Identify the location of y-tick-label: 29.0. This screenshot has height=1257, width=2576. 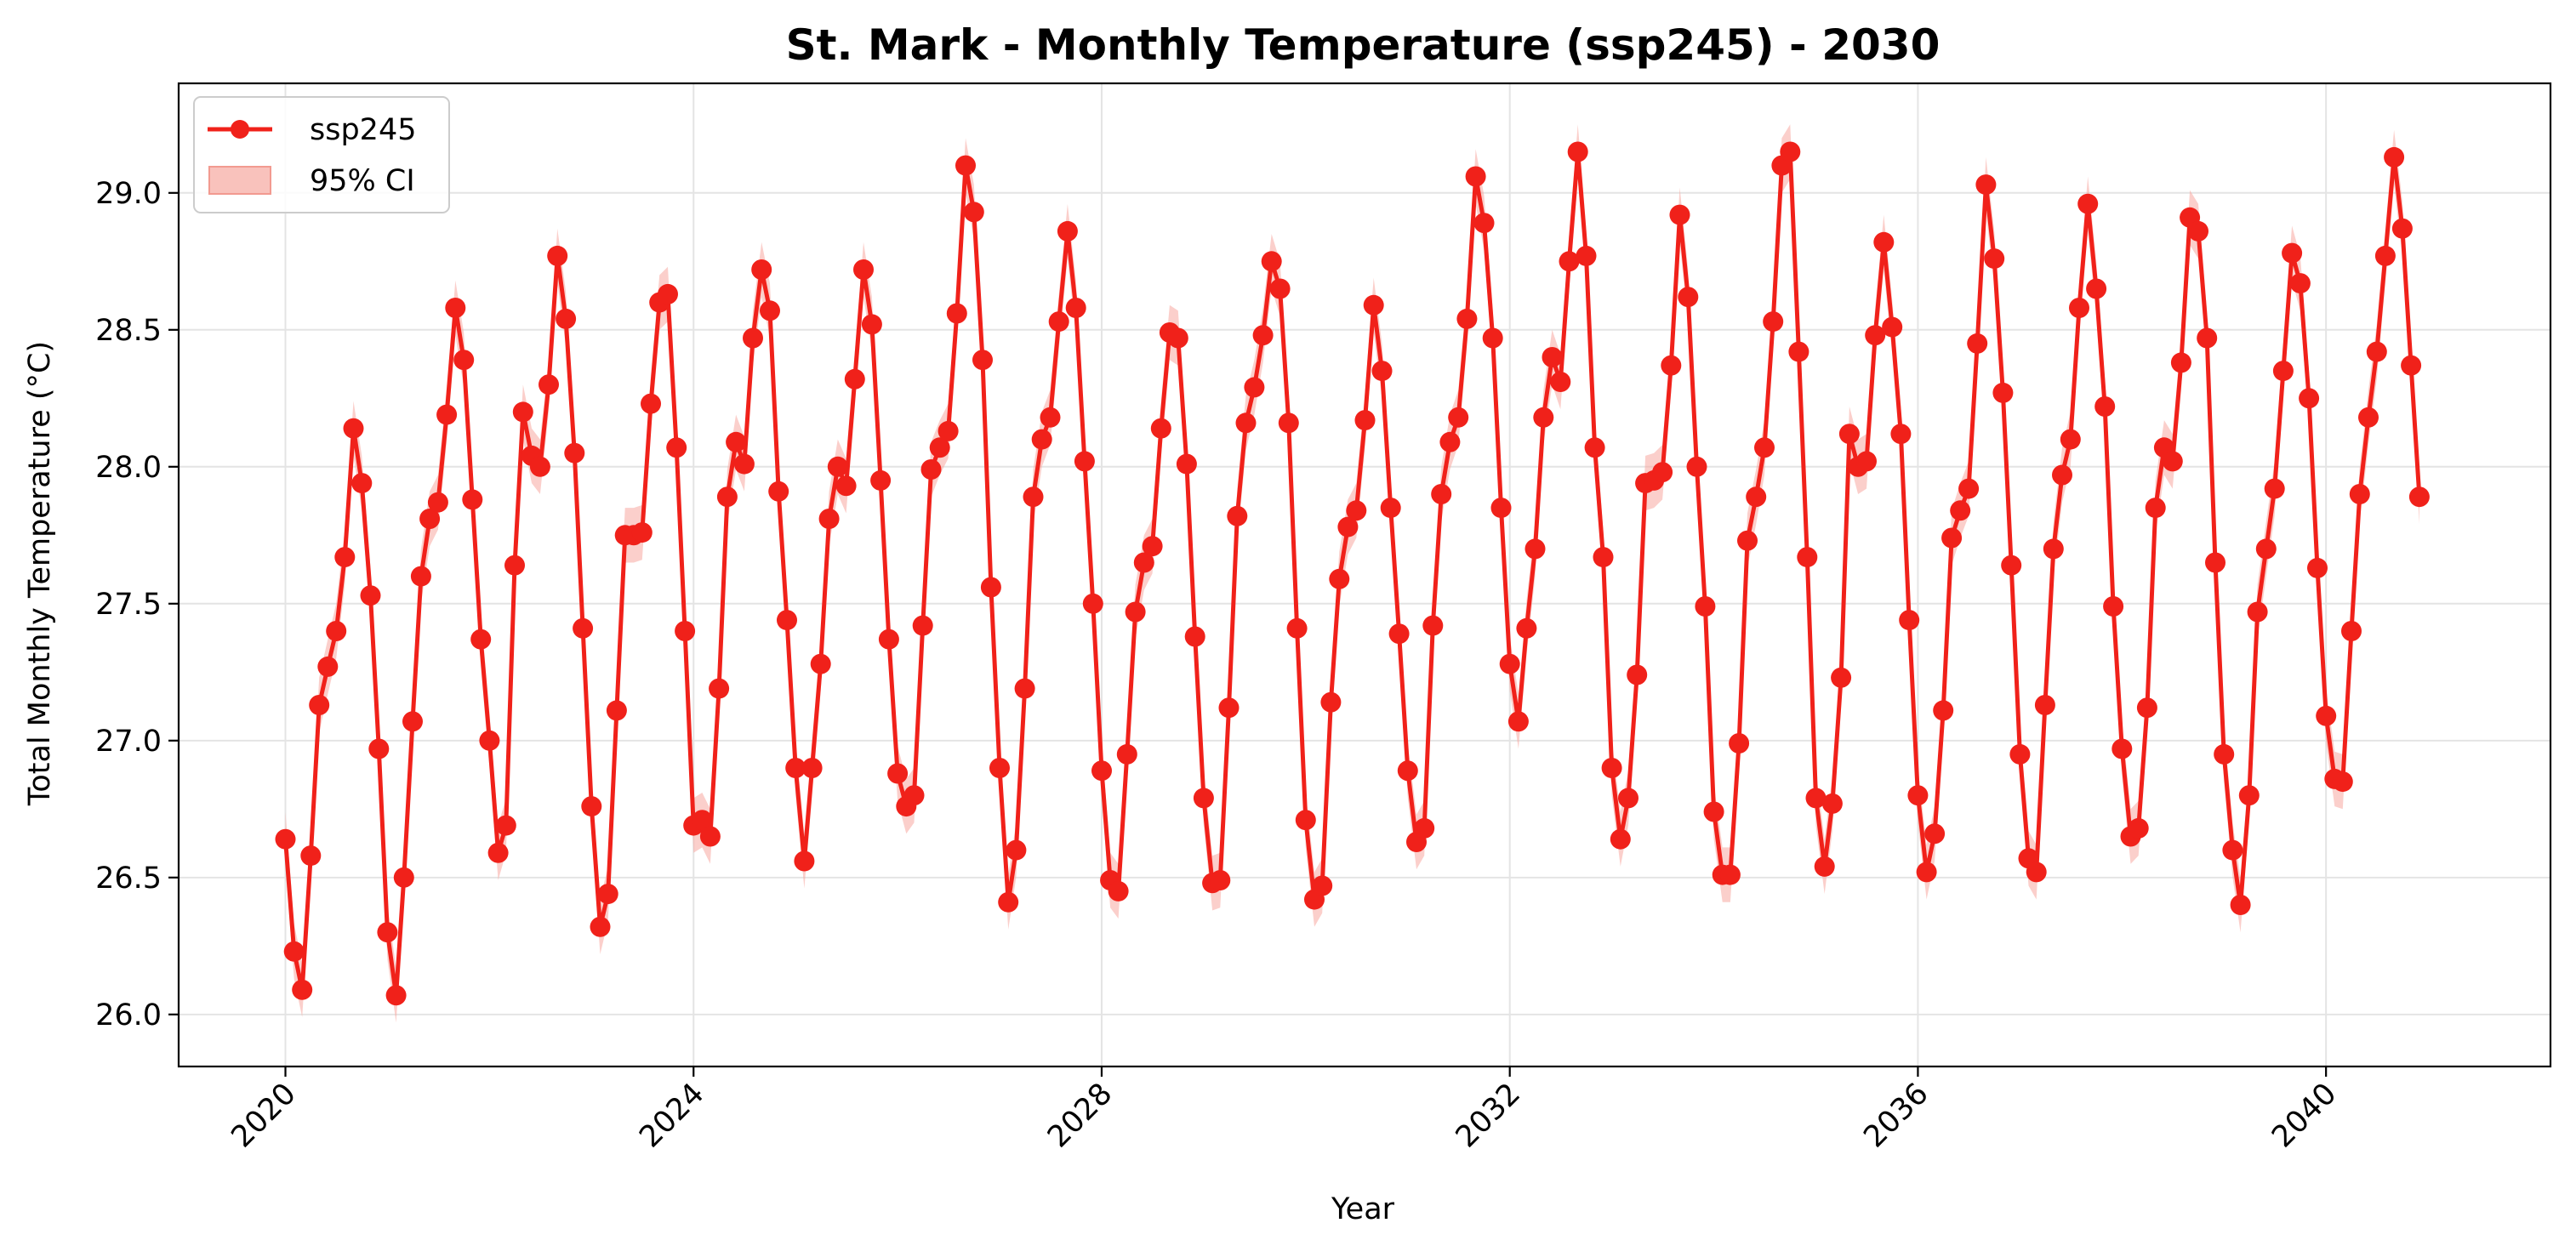
(128, 194).